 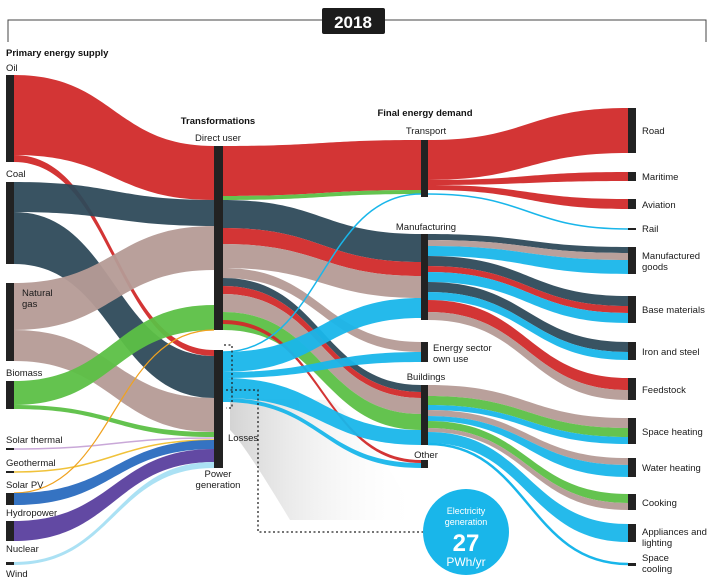 I want to click on flow-power-energy, so click(x=322, y=365).